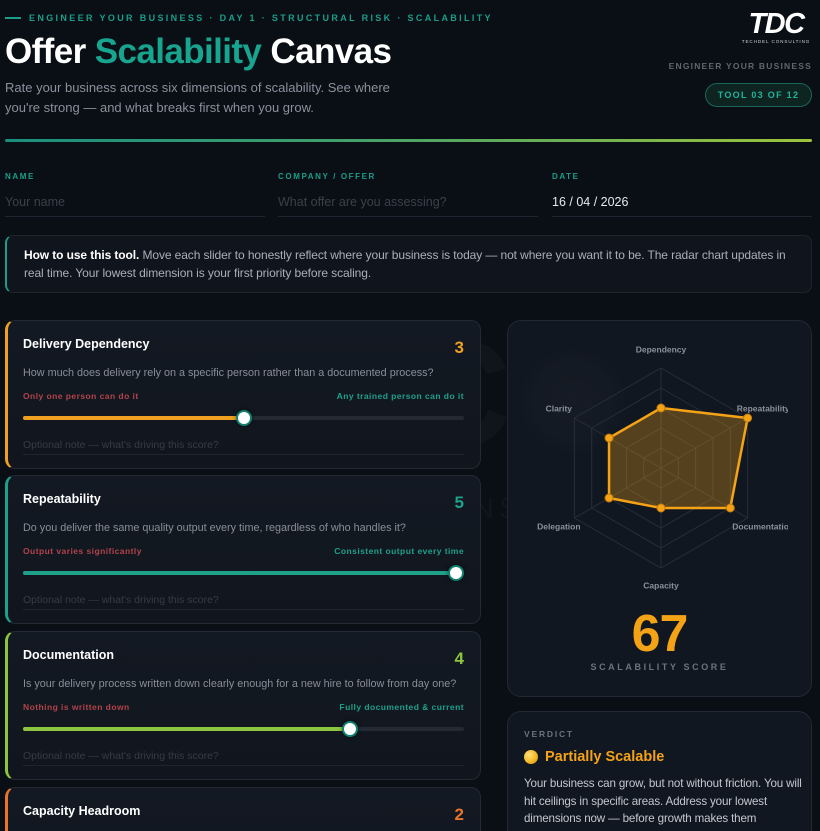  What do you see at coordinates (62, 499) in the screenshot?
I see `dimension-title: Repeatability` at bounding box center [62, 499].